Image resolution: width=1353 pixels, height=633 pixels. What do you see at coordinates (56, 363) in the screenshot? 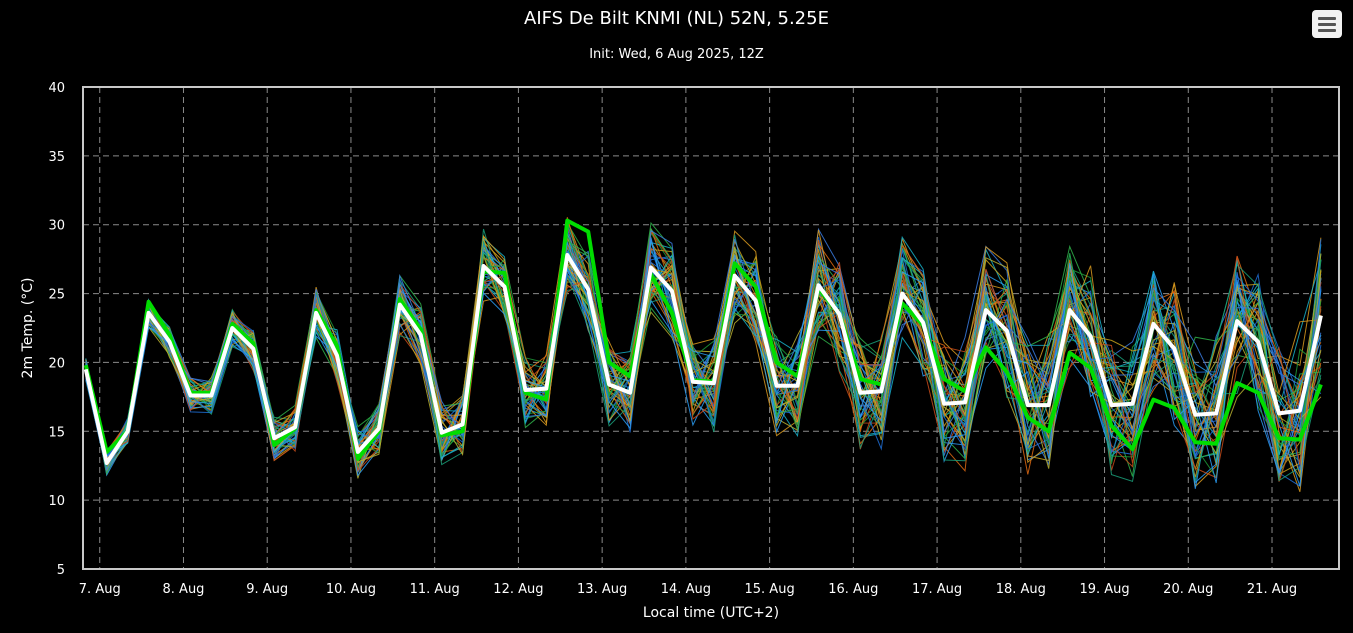
I see `y-tick-label: 20` at bounding box center [56, 363].